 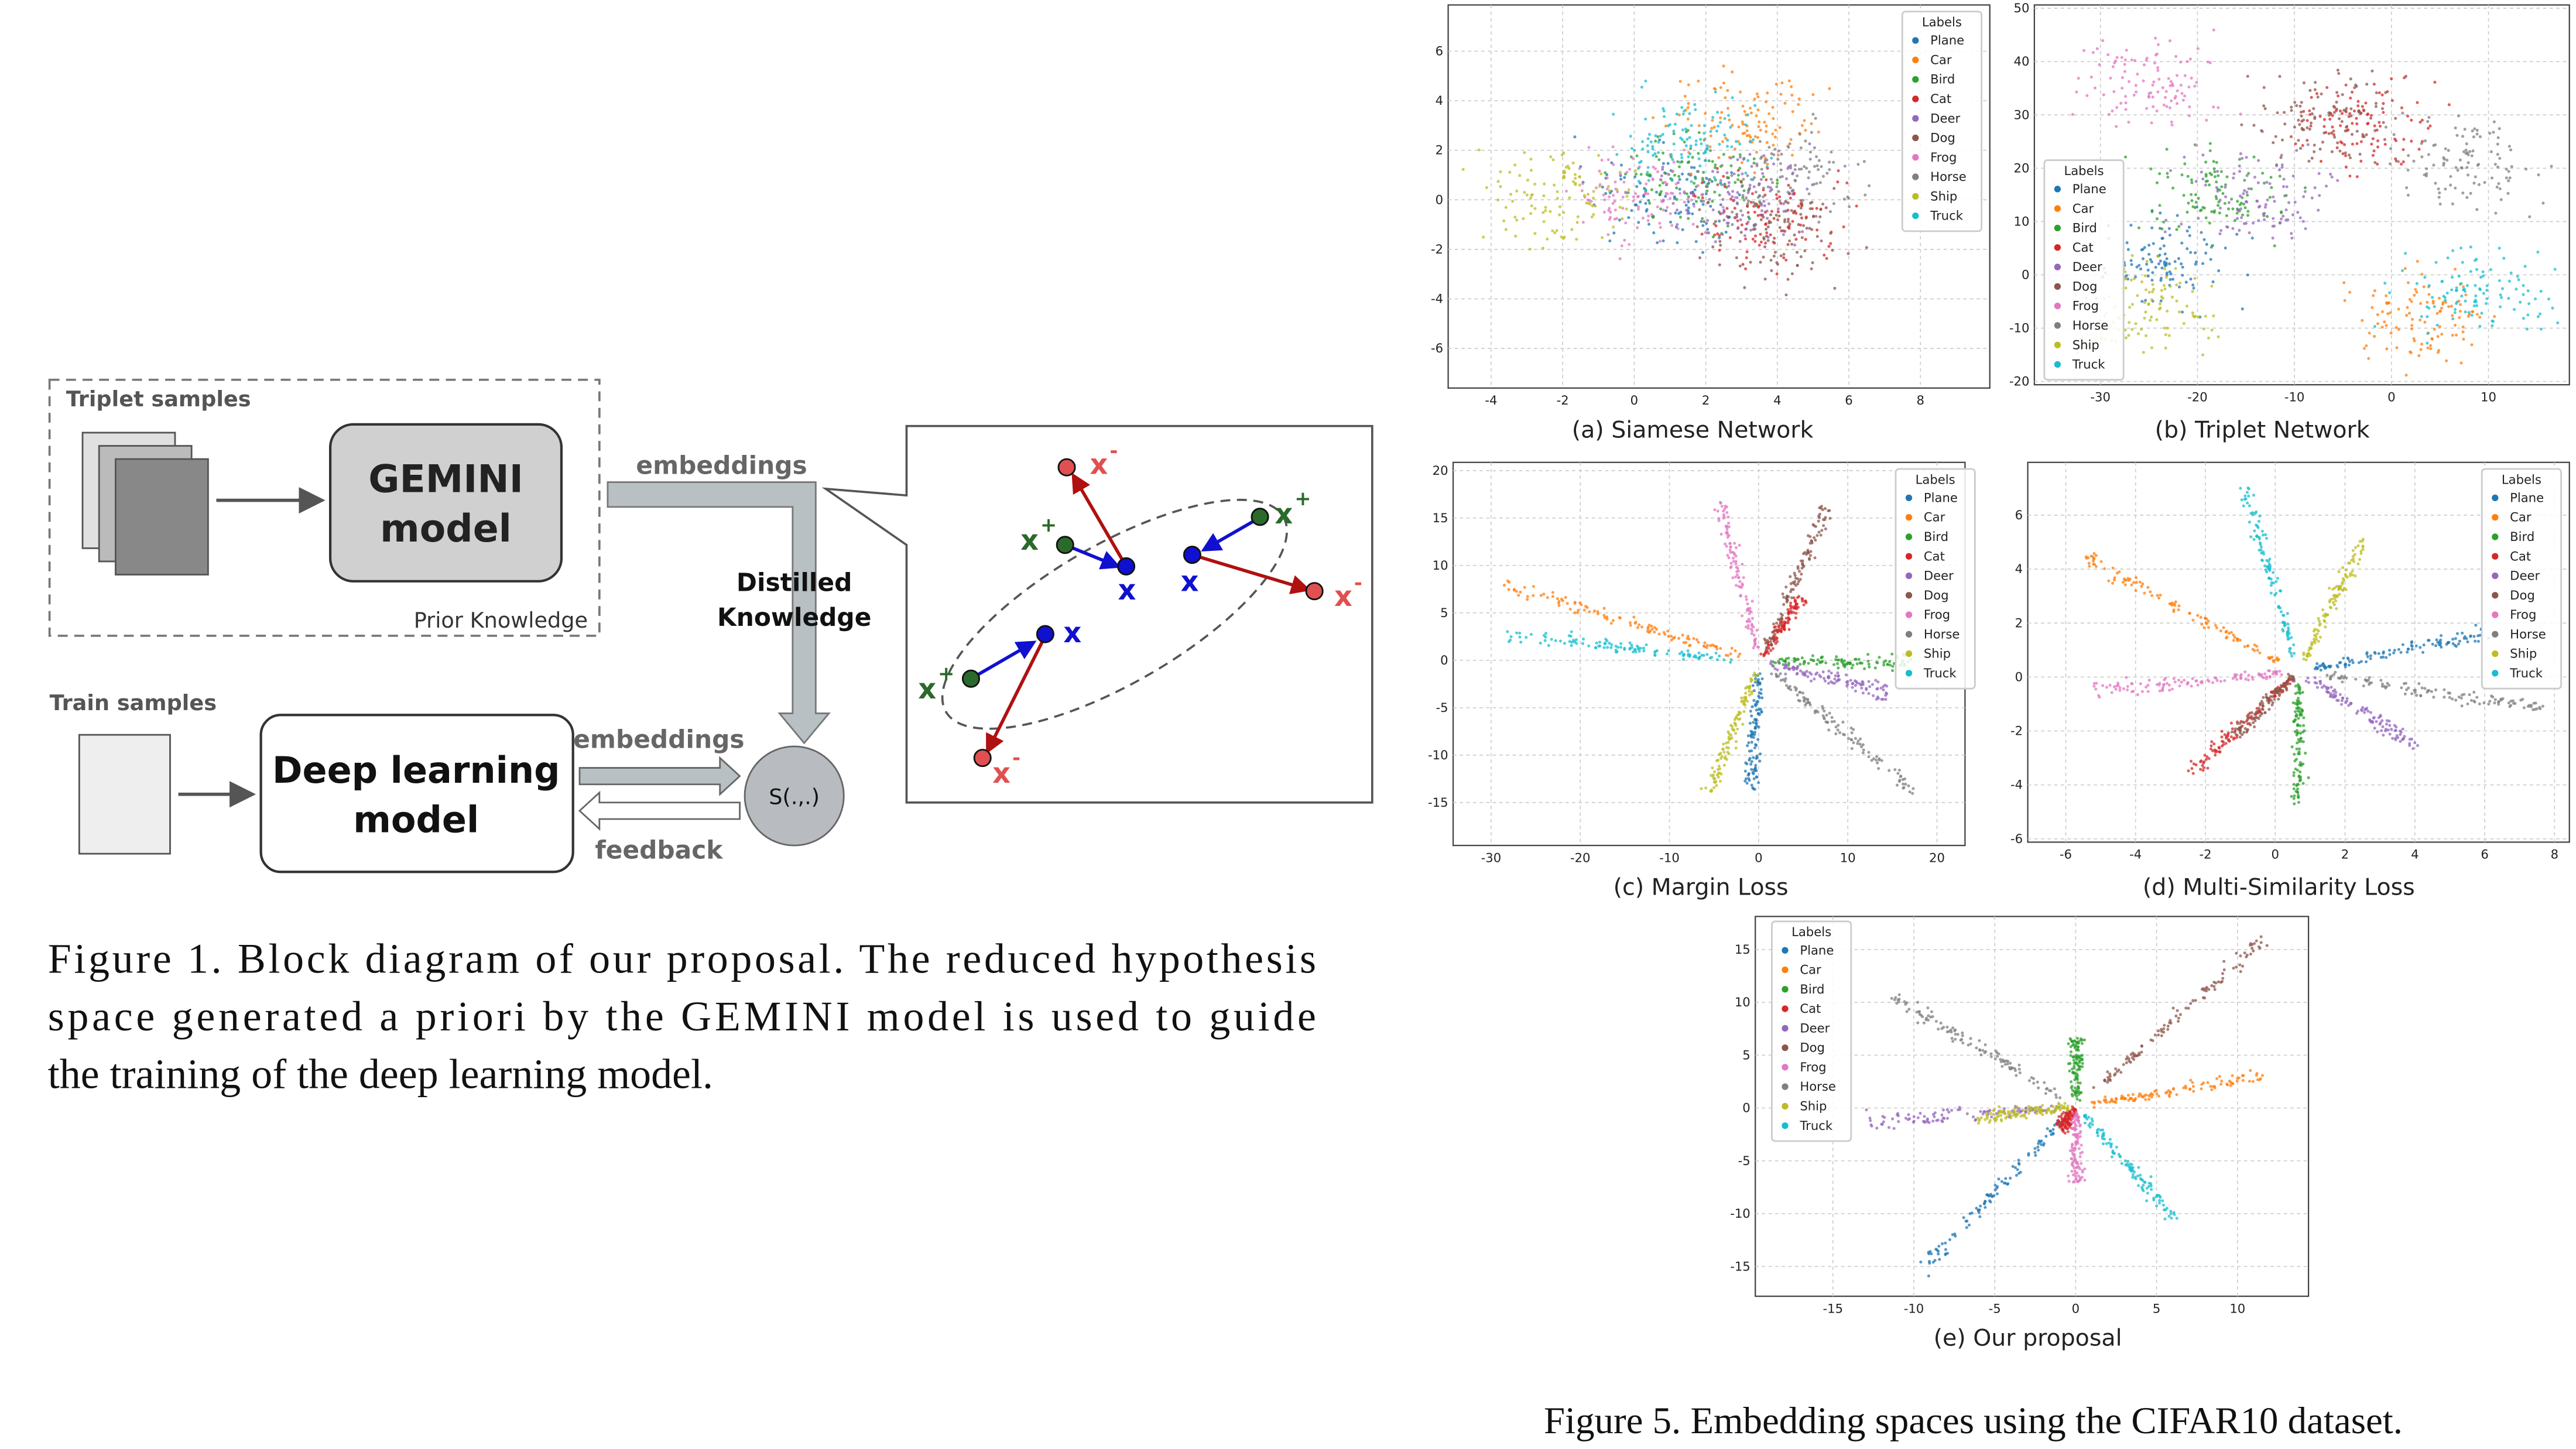 I want to click on x-tick-label: 10, so click(x=1848, y=857).